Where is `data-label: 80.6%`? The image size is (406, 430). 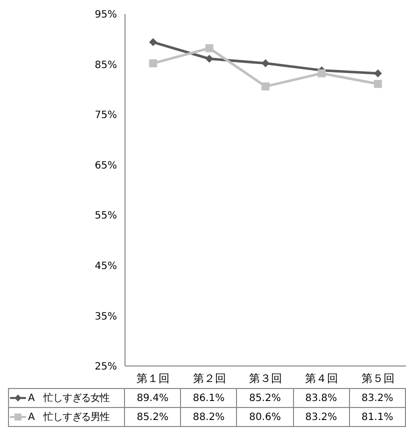 data-label: 80.6% is located at coordinates (265, 417).